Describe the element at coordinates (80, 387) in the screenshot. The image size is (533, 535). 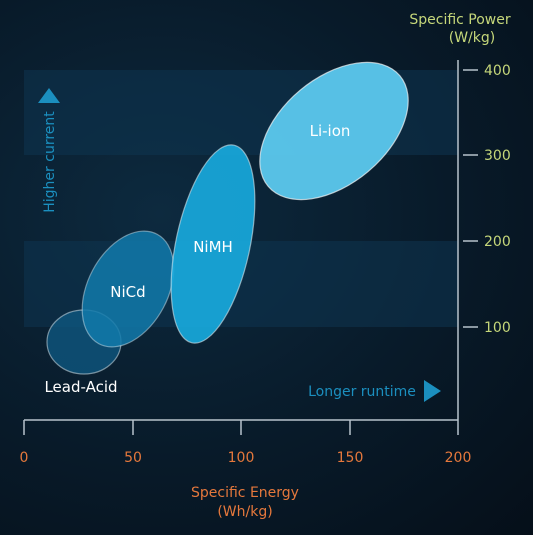
I see `label-lead-acid: Lead-Acid` at that location.